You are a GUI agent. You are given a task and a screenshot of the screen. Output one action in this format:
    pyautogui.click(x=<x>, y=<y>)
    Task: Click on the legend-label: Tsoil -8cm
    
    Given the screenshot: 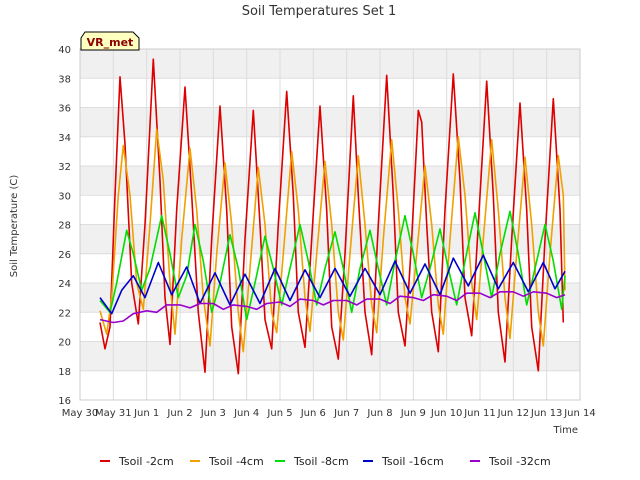 What is the action you would take?
    pyautogui.click(x=321, y=461)
    